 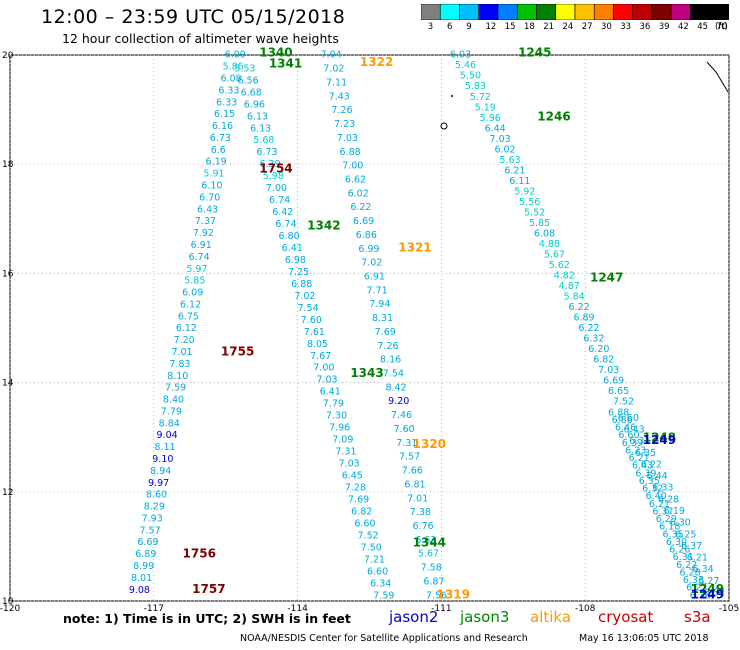 What do you see at coordinates (618, 391) in the screenshot?
I see `swh-value: 6.65` at bounding box center [618, 391].